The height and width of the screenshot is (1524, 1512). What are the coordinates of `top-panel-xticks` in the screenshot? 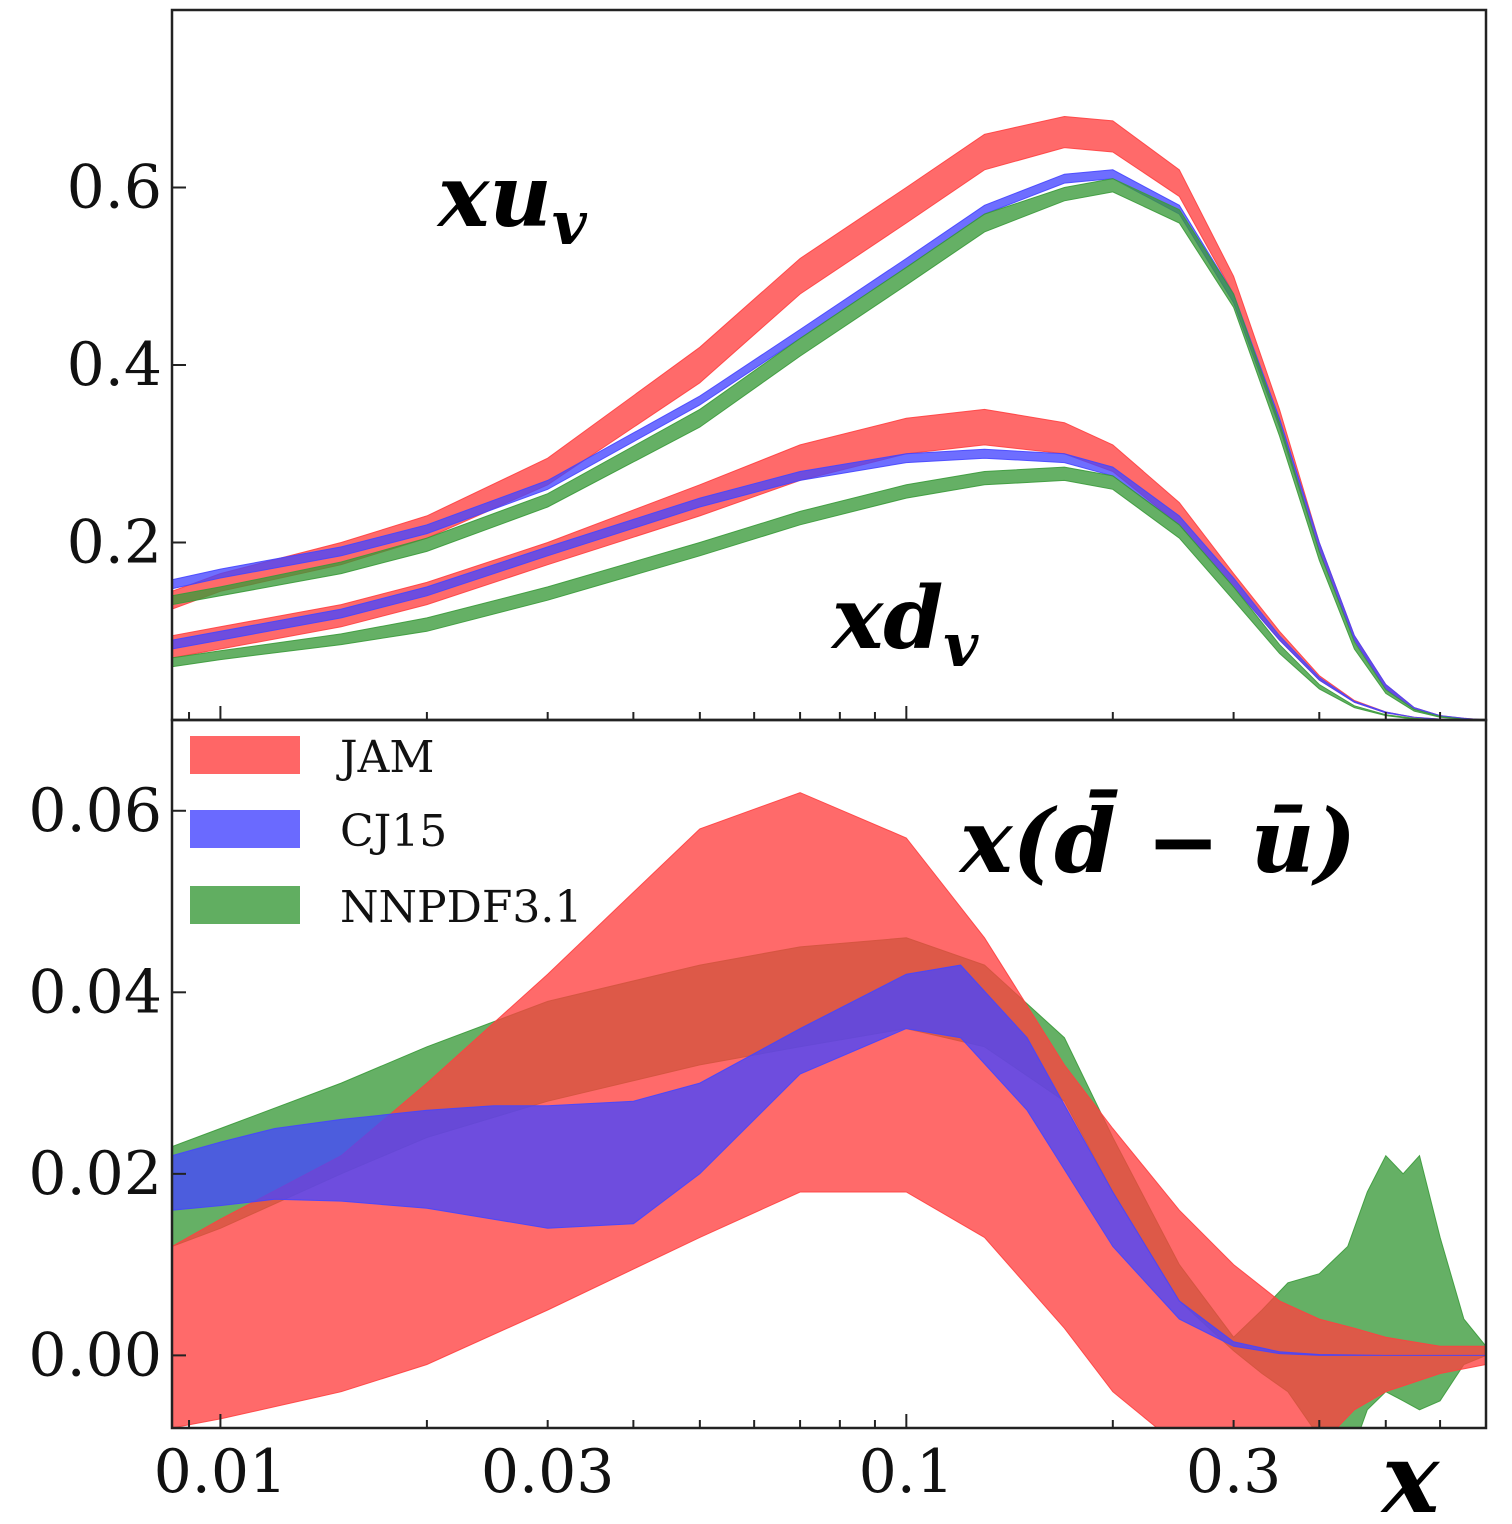 It's located at (815, 713).